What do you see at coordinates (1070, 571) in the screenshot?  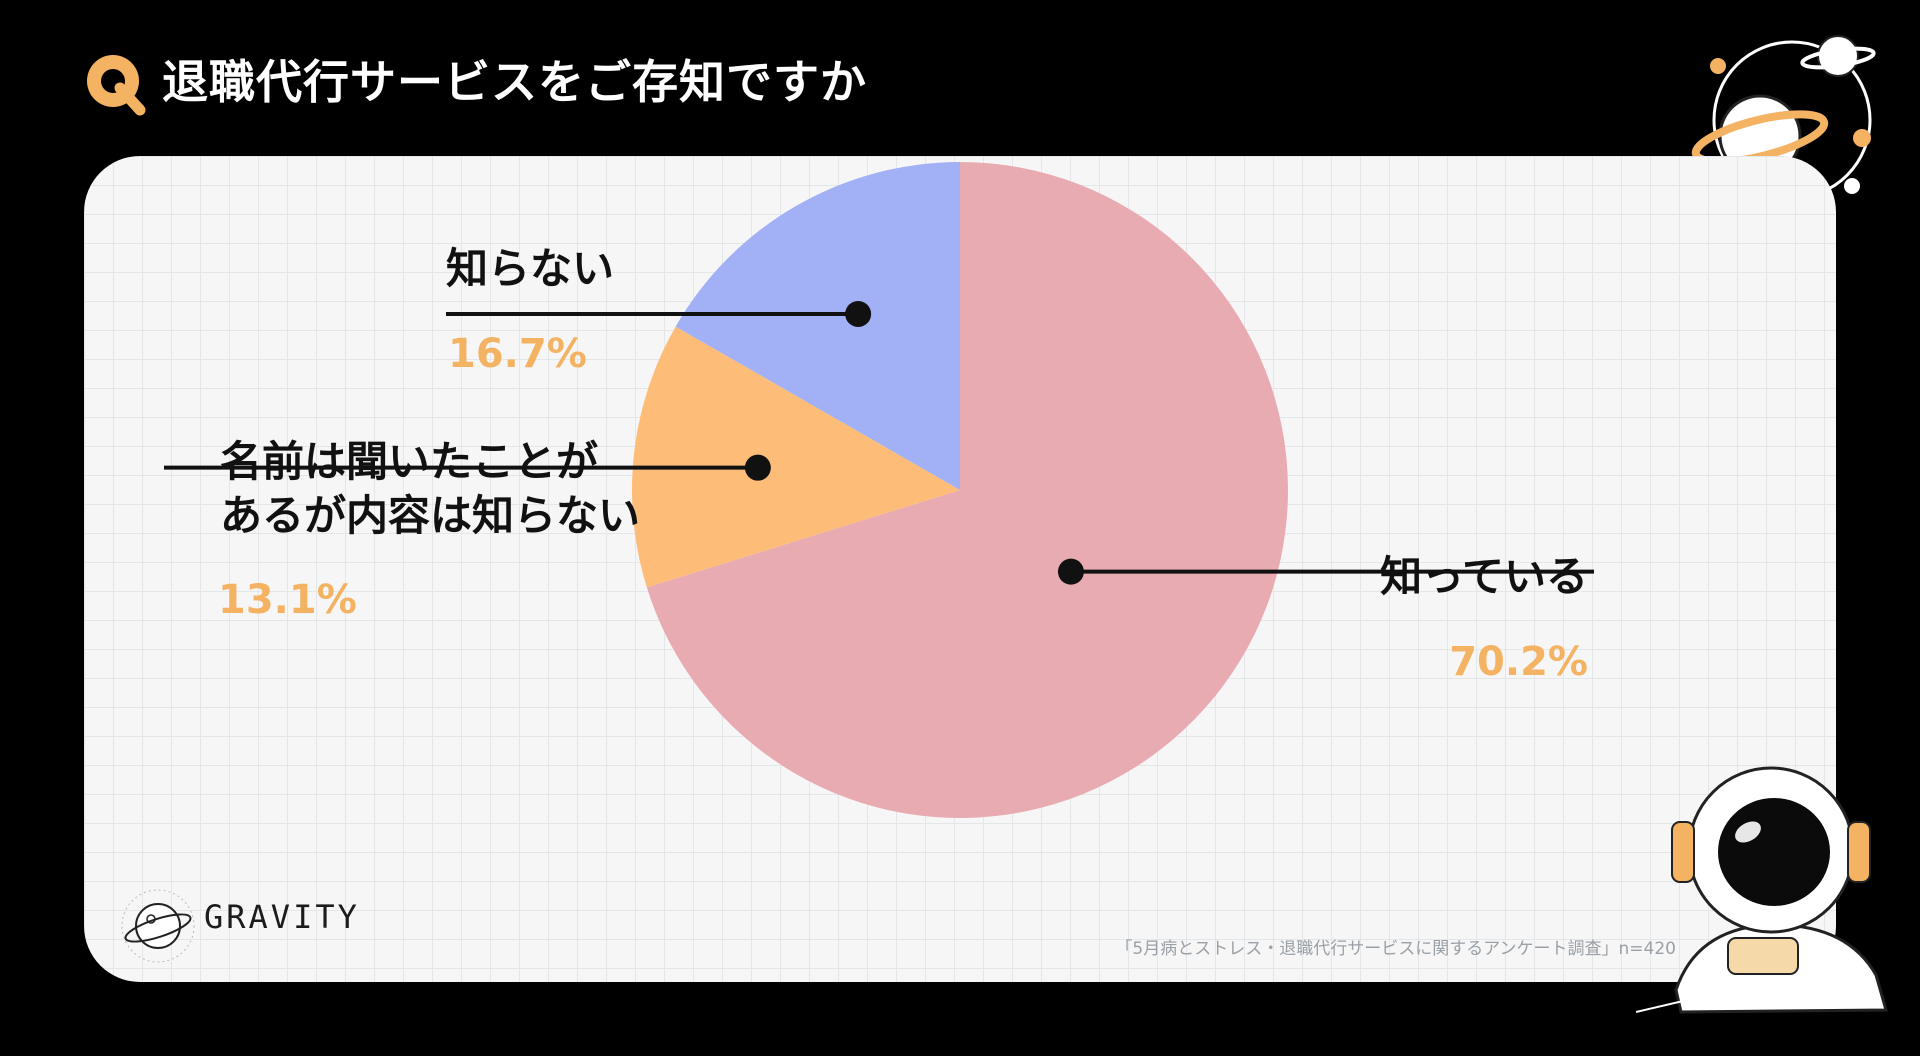 I see `leader-dot-aware` at bounding box center [1070, 571].